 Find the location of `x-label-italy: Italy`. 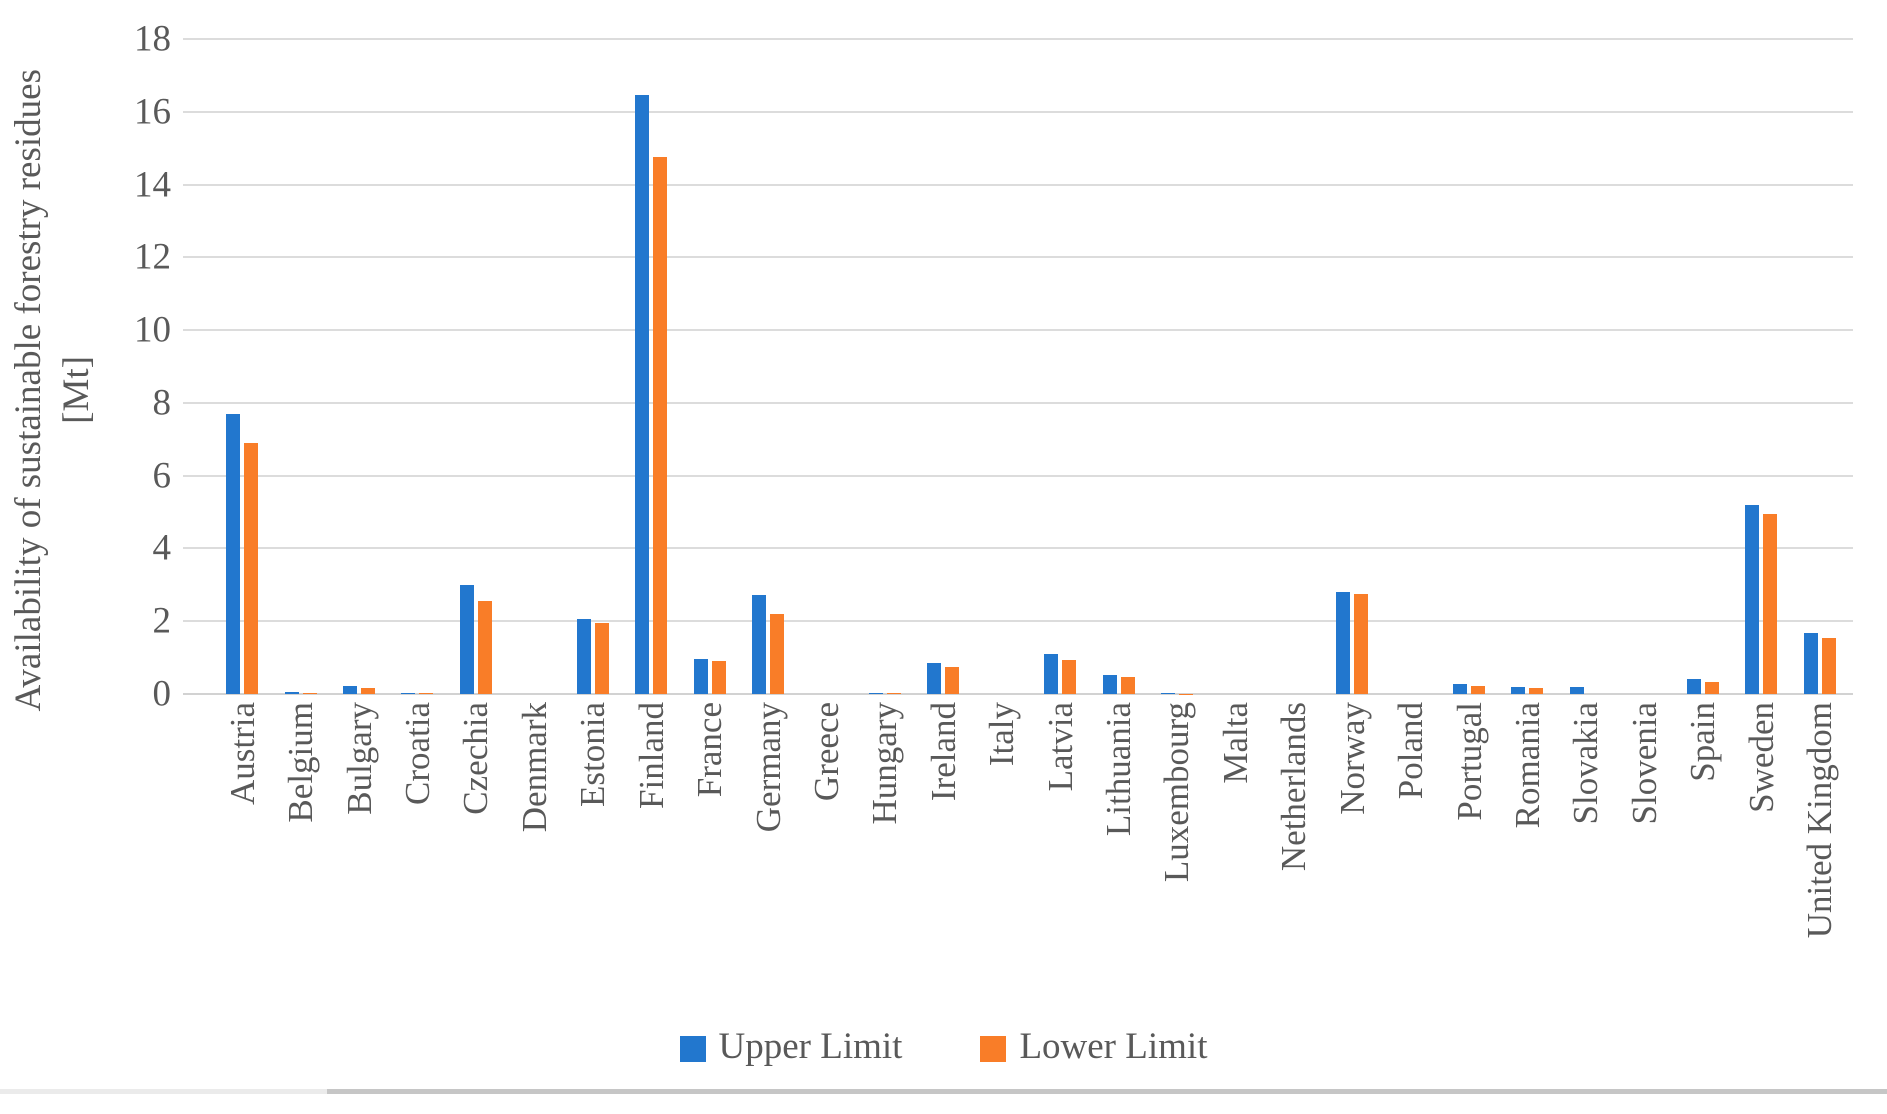

x-label-italy: Italy is located at coordinates (1002, 734).